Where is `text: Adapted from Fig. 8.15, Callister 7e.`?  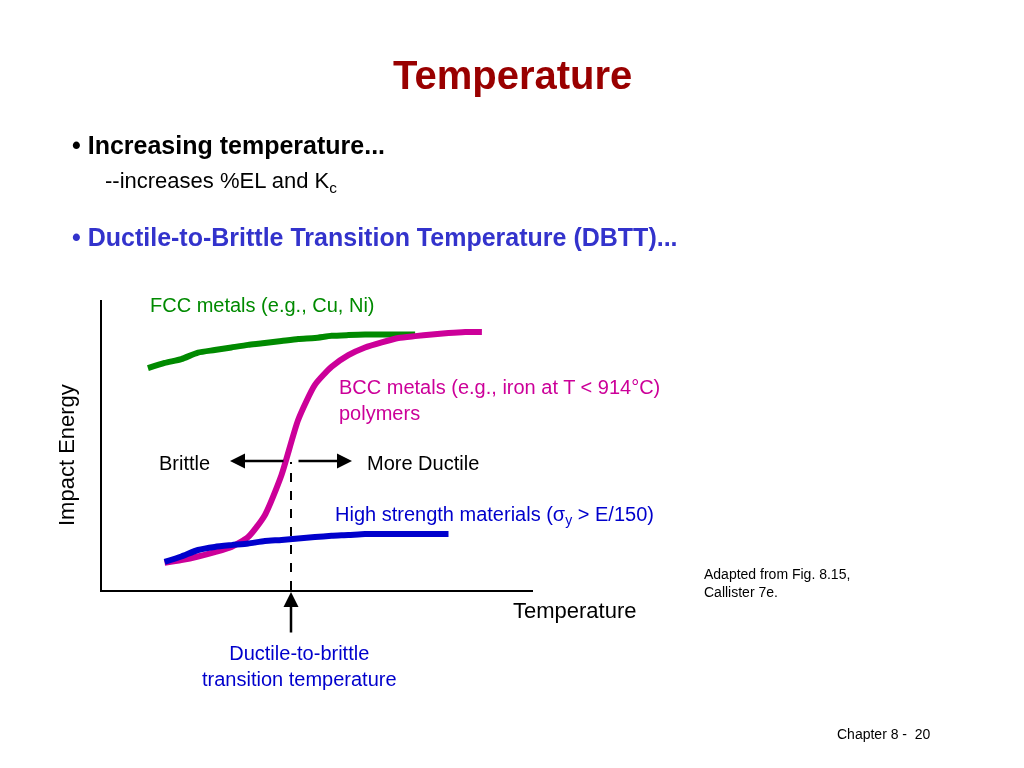 text: Adapted from Fig. 8.15, Callister 7e. is located at coordinates (777, 583).